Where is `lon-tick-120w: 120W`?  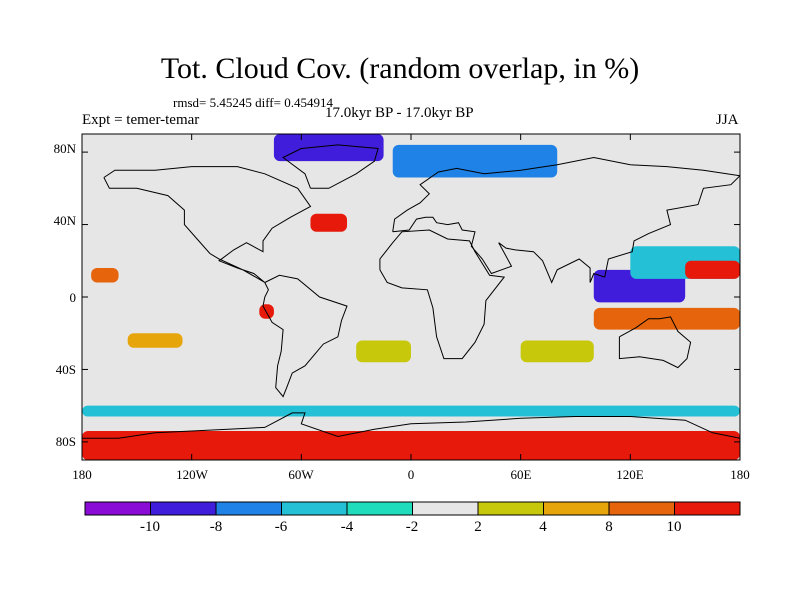 lon-tick-120w: 120W is located at coordinates (192, 474).